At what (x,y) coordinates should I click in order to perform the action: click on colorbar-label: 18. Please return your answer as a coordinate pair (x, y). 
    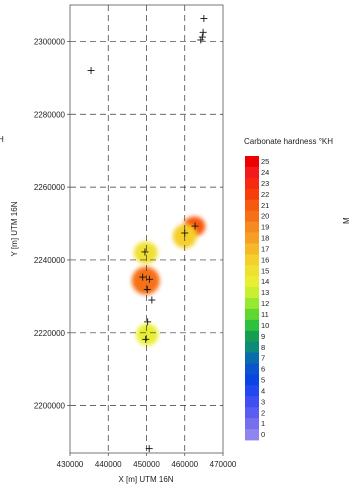
    Looking at the image, I should click on (265, 238).